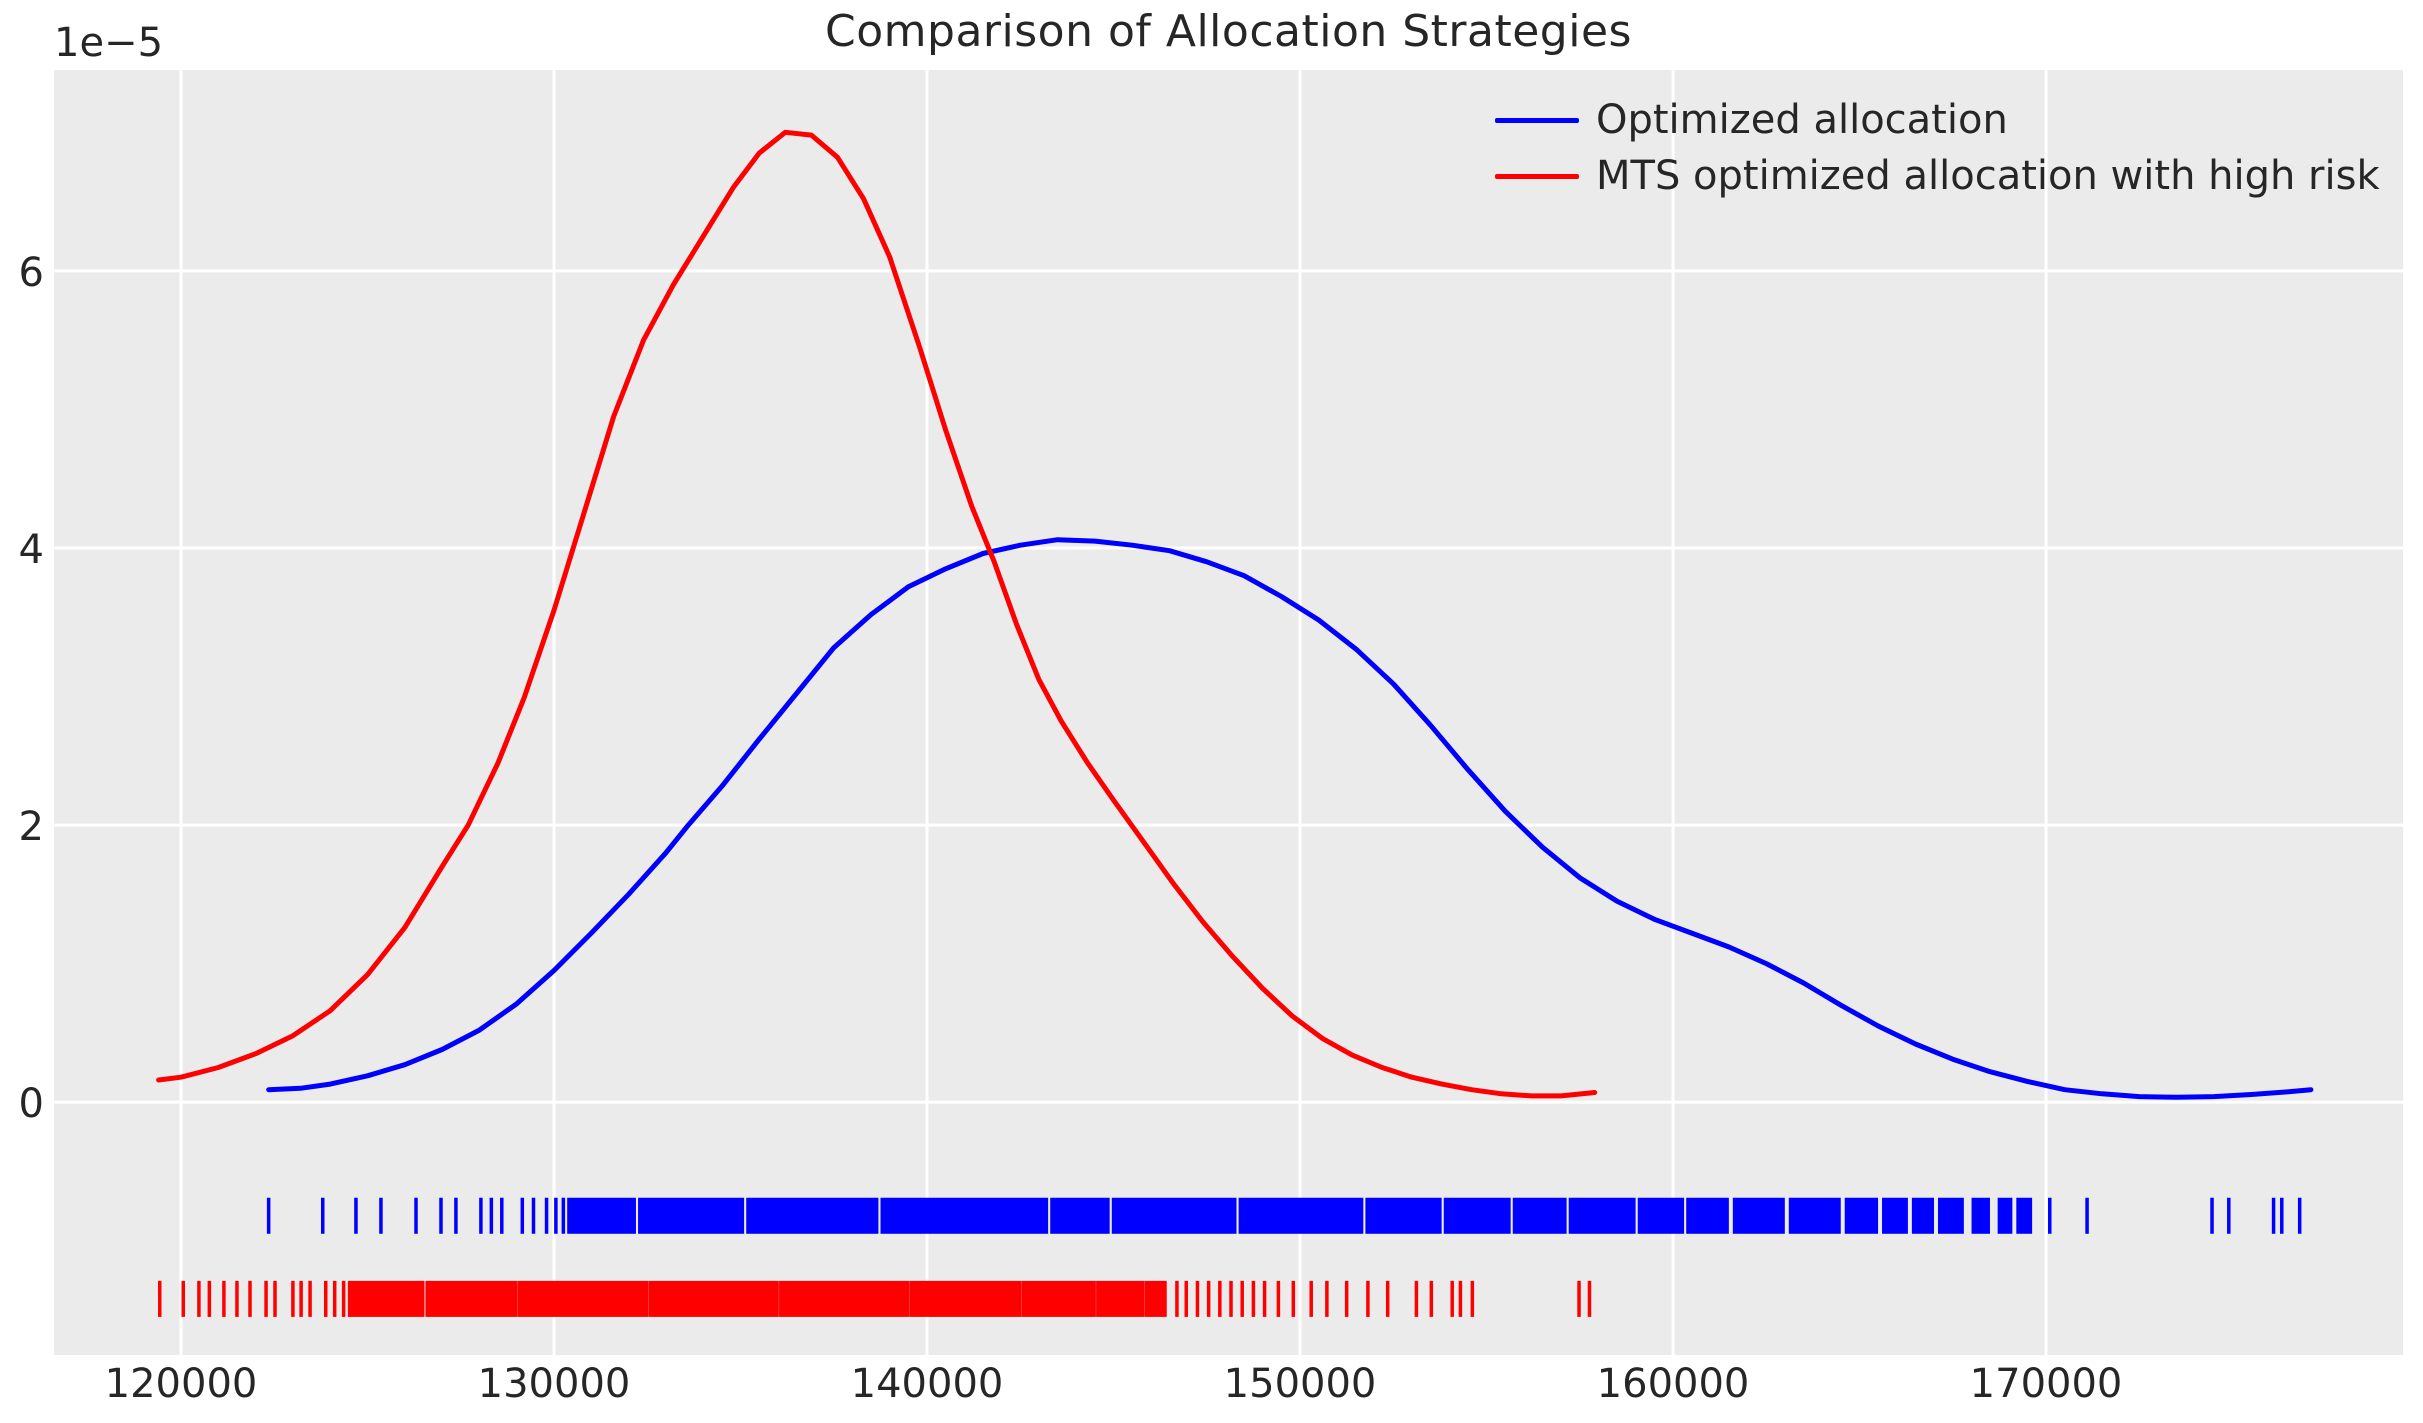 The image size is (2423, 1423). I want to click on y-tick-label: 6, so click(31, 273).